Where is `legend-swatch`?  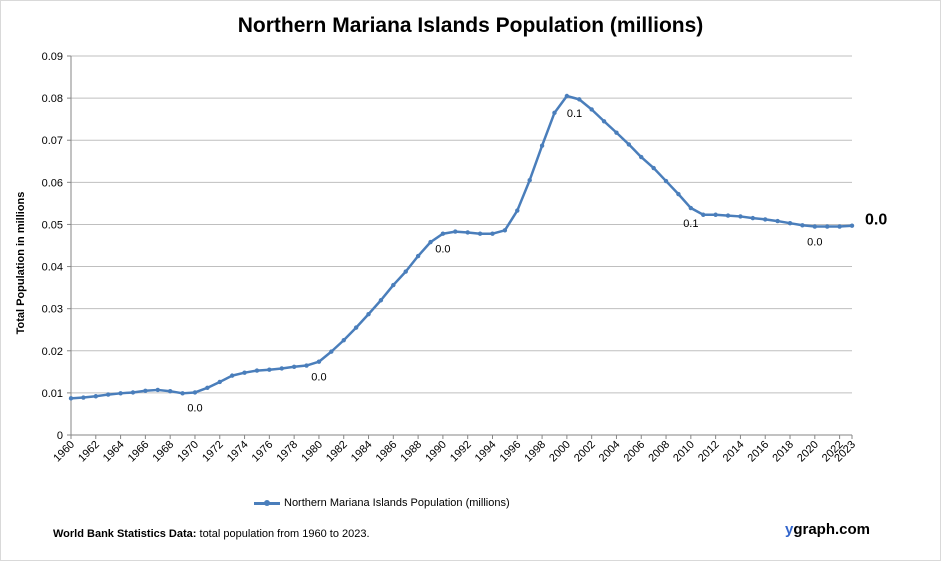
legend-swatch is located at coordinates (267, 502).